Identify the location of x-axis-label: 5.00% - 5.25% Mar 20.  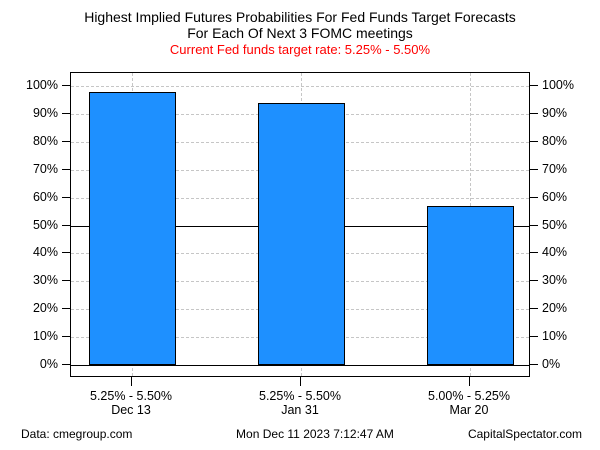
(469, 403).